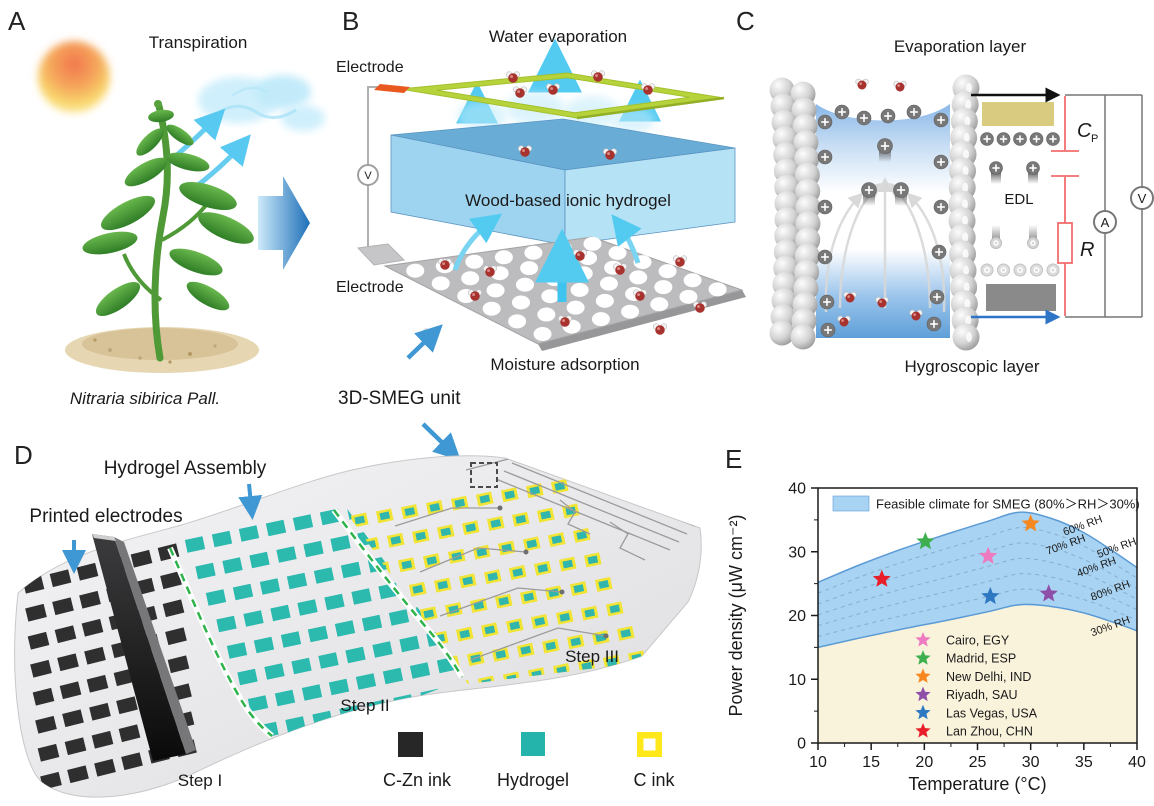  What do you see at coordinates (871, 762) in the screenshot?
I see `x-tick-label: 15` at bounding box center [871, 762].